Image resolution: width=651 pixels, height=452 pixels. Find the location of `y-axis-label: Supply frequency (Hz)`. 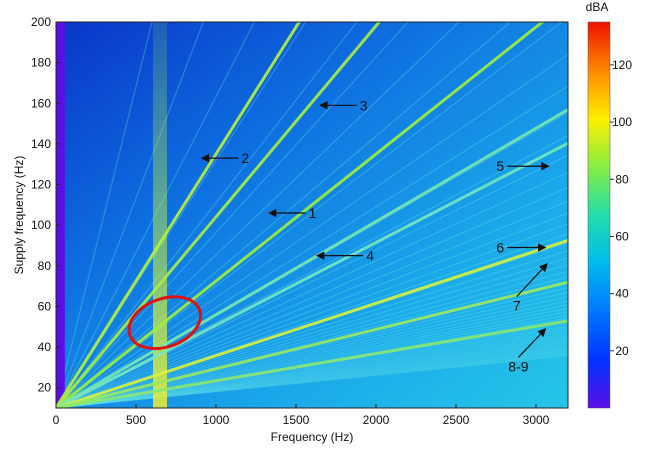

y-axis-label: Supply frequency (Hz) is located at coordinates (19, 215).